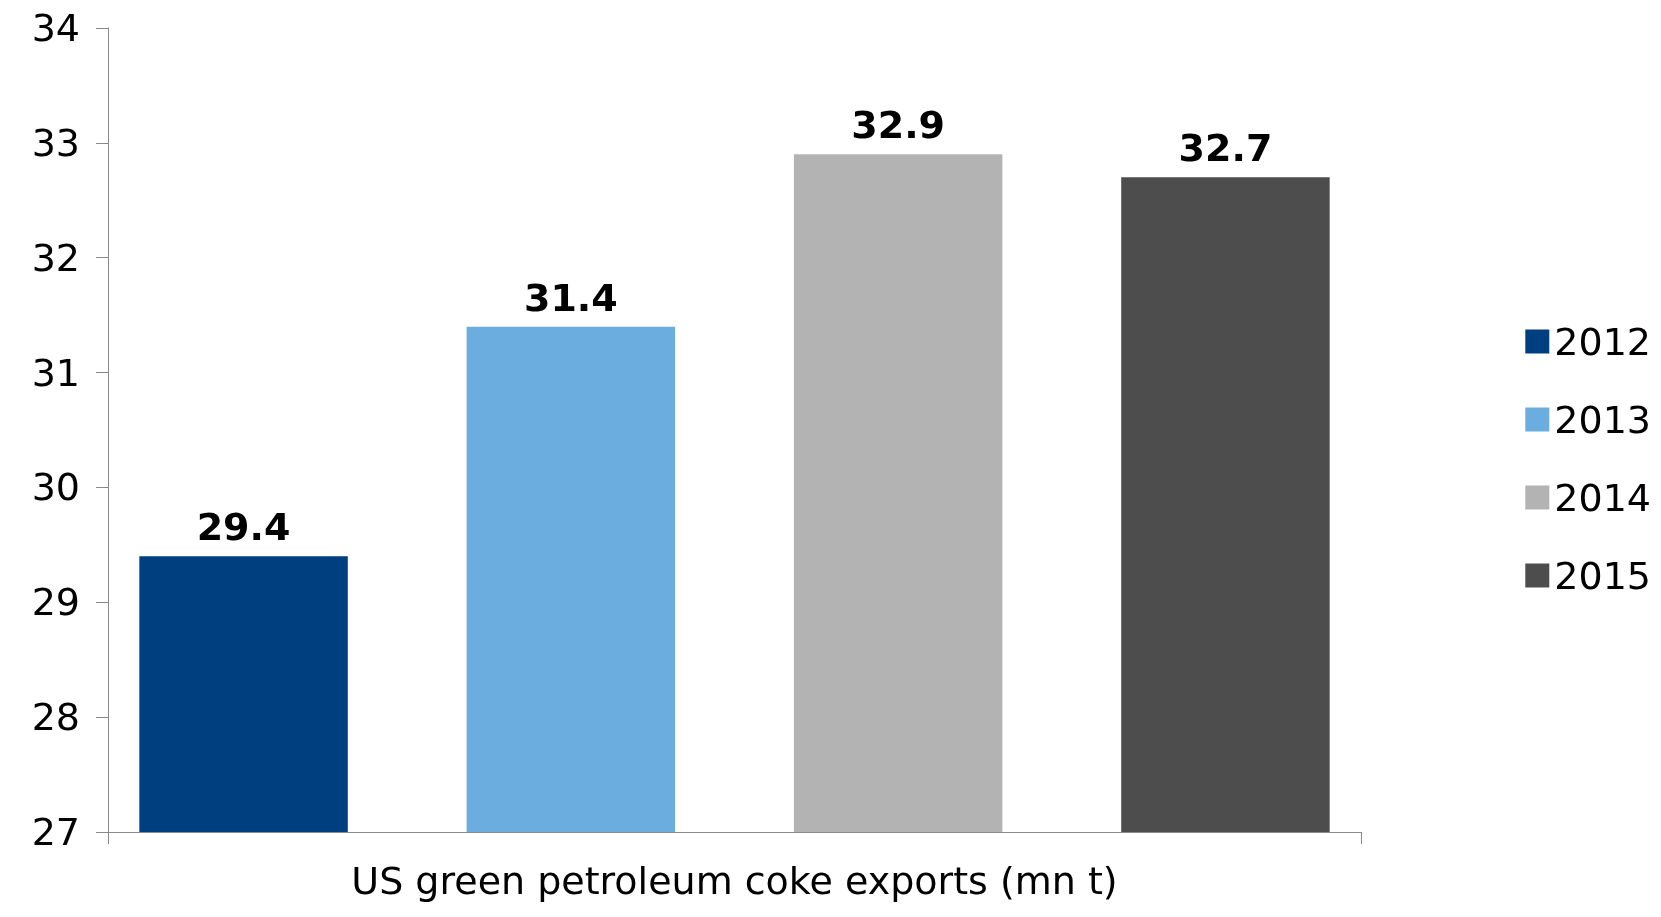  What do you see at coordinates (55, 28) in the screenshot?
I see `y-tick-label: 34` at bounding box center [55, 28].